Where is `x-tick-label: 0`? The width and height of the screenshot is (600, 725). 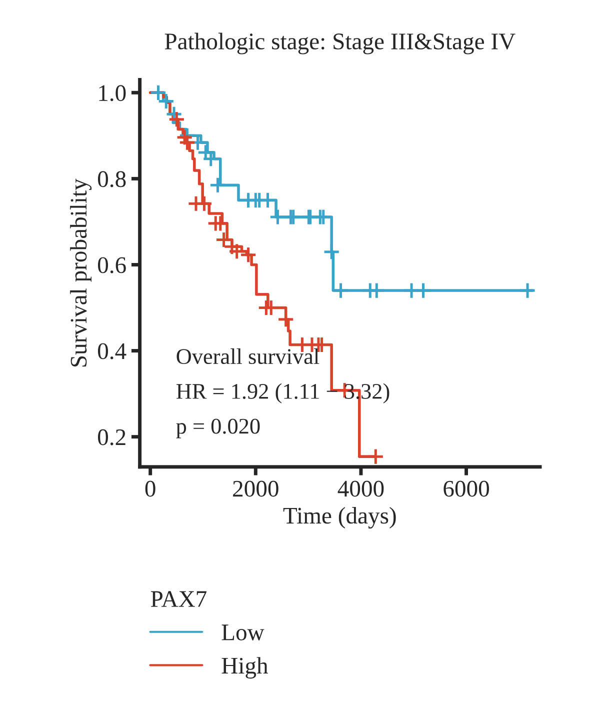 x-tick-label: 0 is located at coordinates (150, 488).